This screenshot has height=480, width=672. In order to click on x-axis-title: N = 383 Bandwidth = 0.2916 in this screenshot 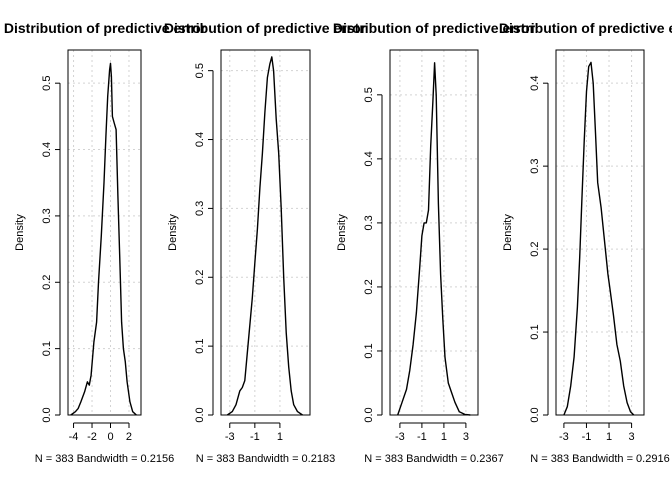, I will do `click(599, 459)`.